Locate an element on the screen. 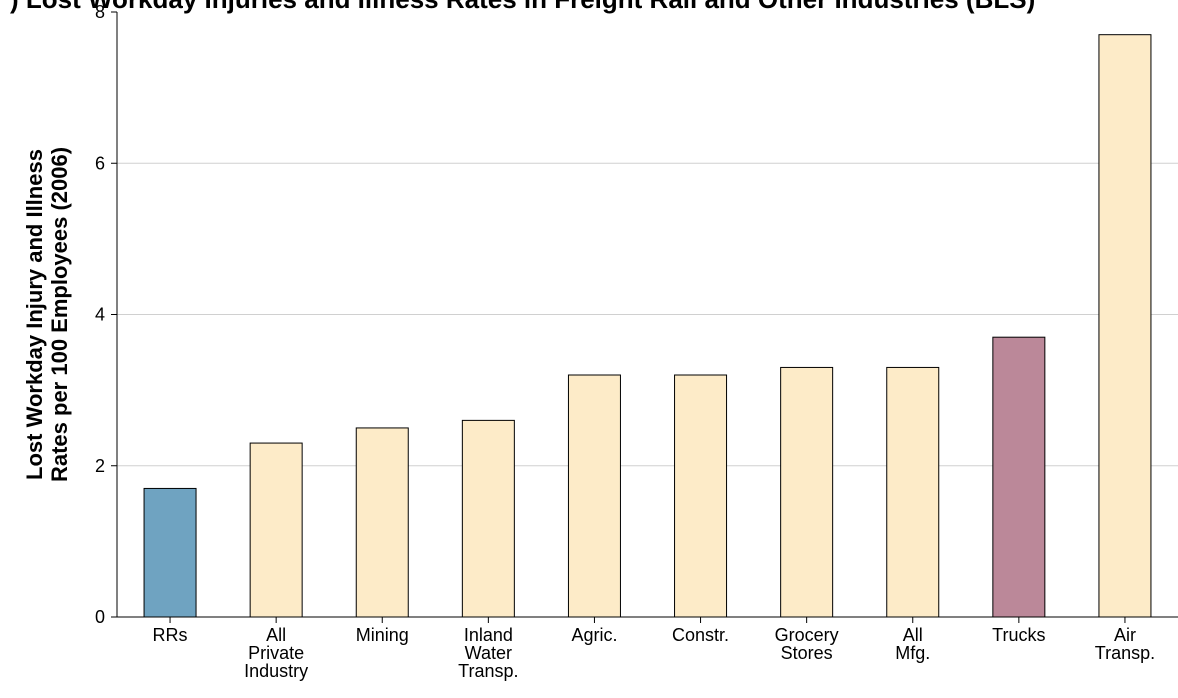 The width and height of the screenshot is (1178, 698). x-tick-label-8: Trucks is located at coordinates (1018, 635).